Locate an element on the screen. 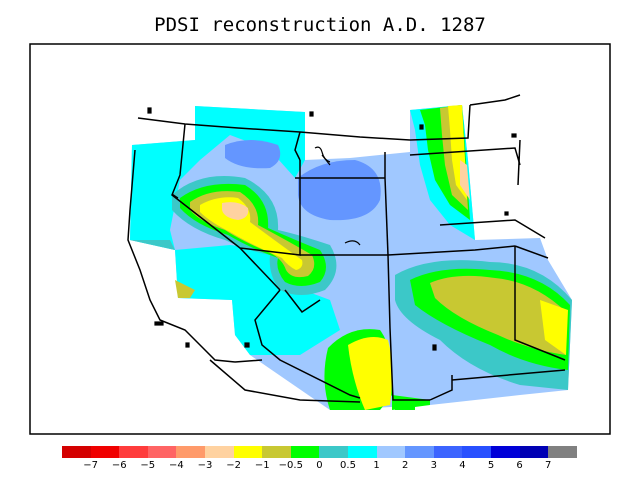 The image size is (640, 480). legend-swatches is located at coordinates (319, 452).